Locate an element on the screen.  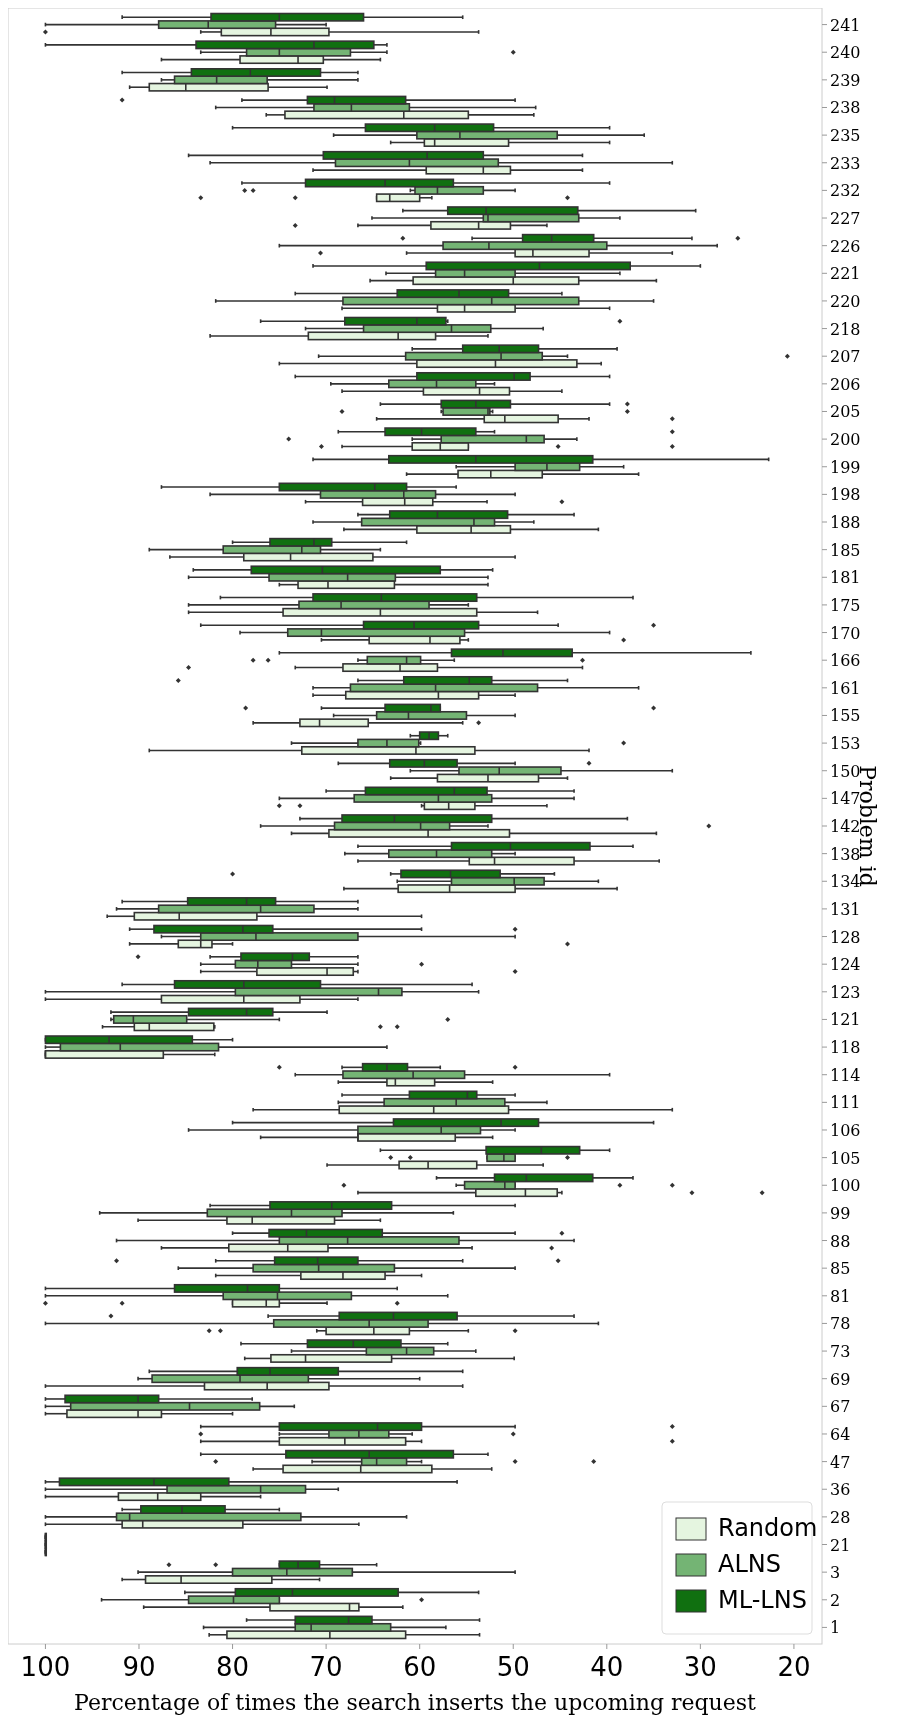
y-tick-label: 2 is located at coordinates (835, 1600).